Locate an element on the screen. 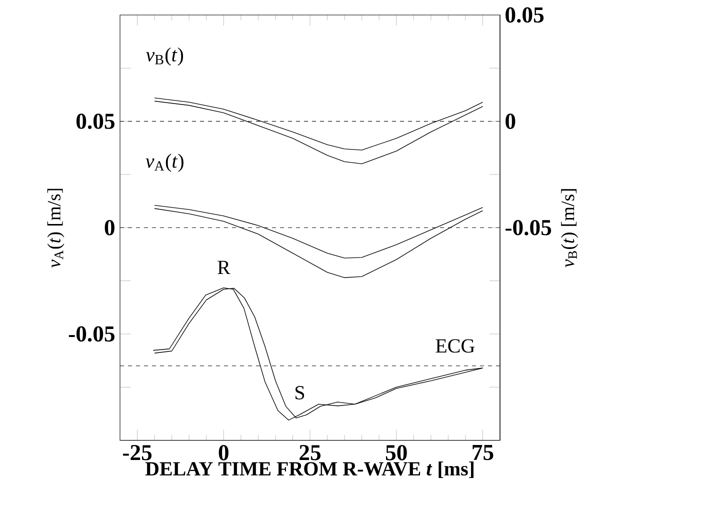 The width and height of the screenshot is (722, 523). y2-tick-label: 0.05 is located at coordinates (525, 15).